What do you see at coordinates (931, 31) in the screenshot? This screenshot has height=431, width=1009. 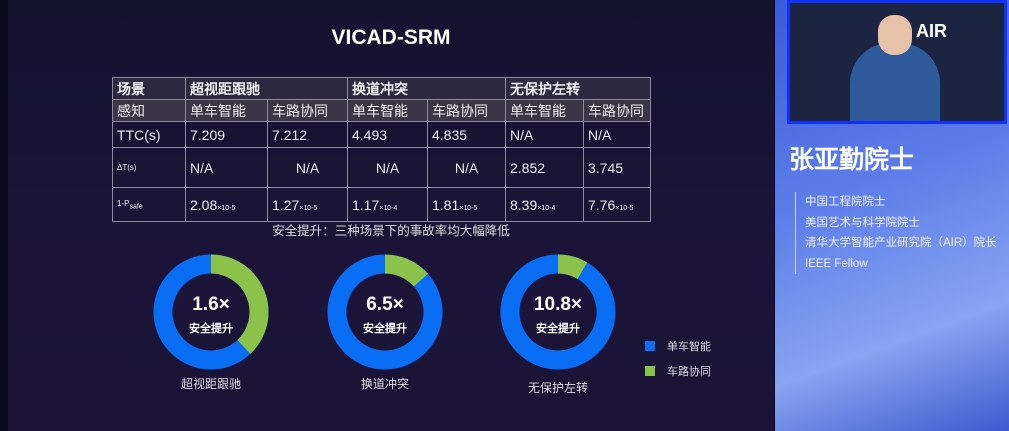 I see `air-logo: AIR` at bounding box center [931, 31].